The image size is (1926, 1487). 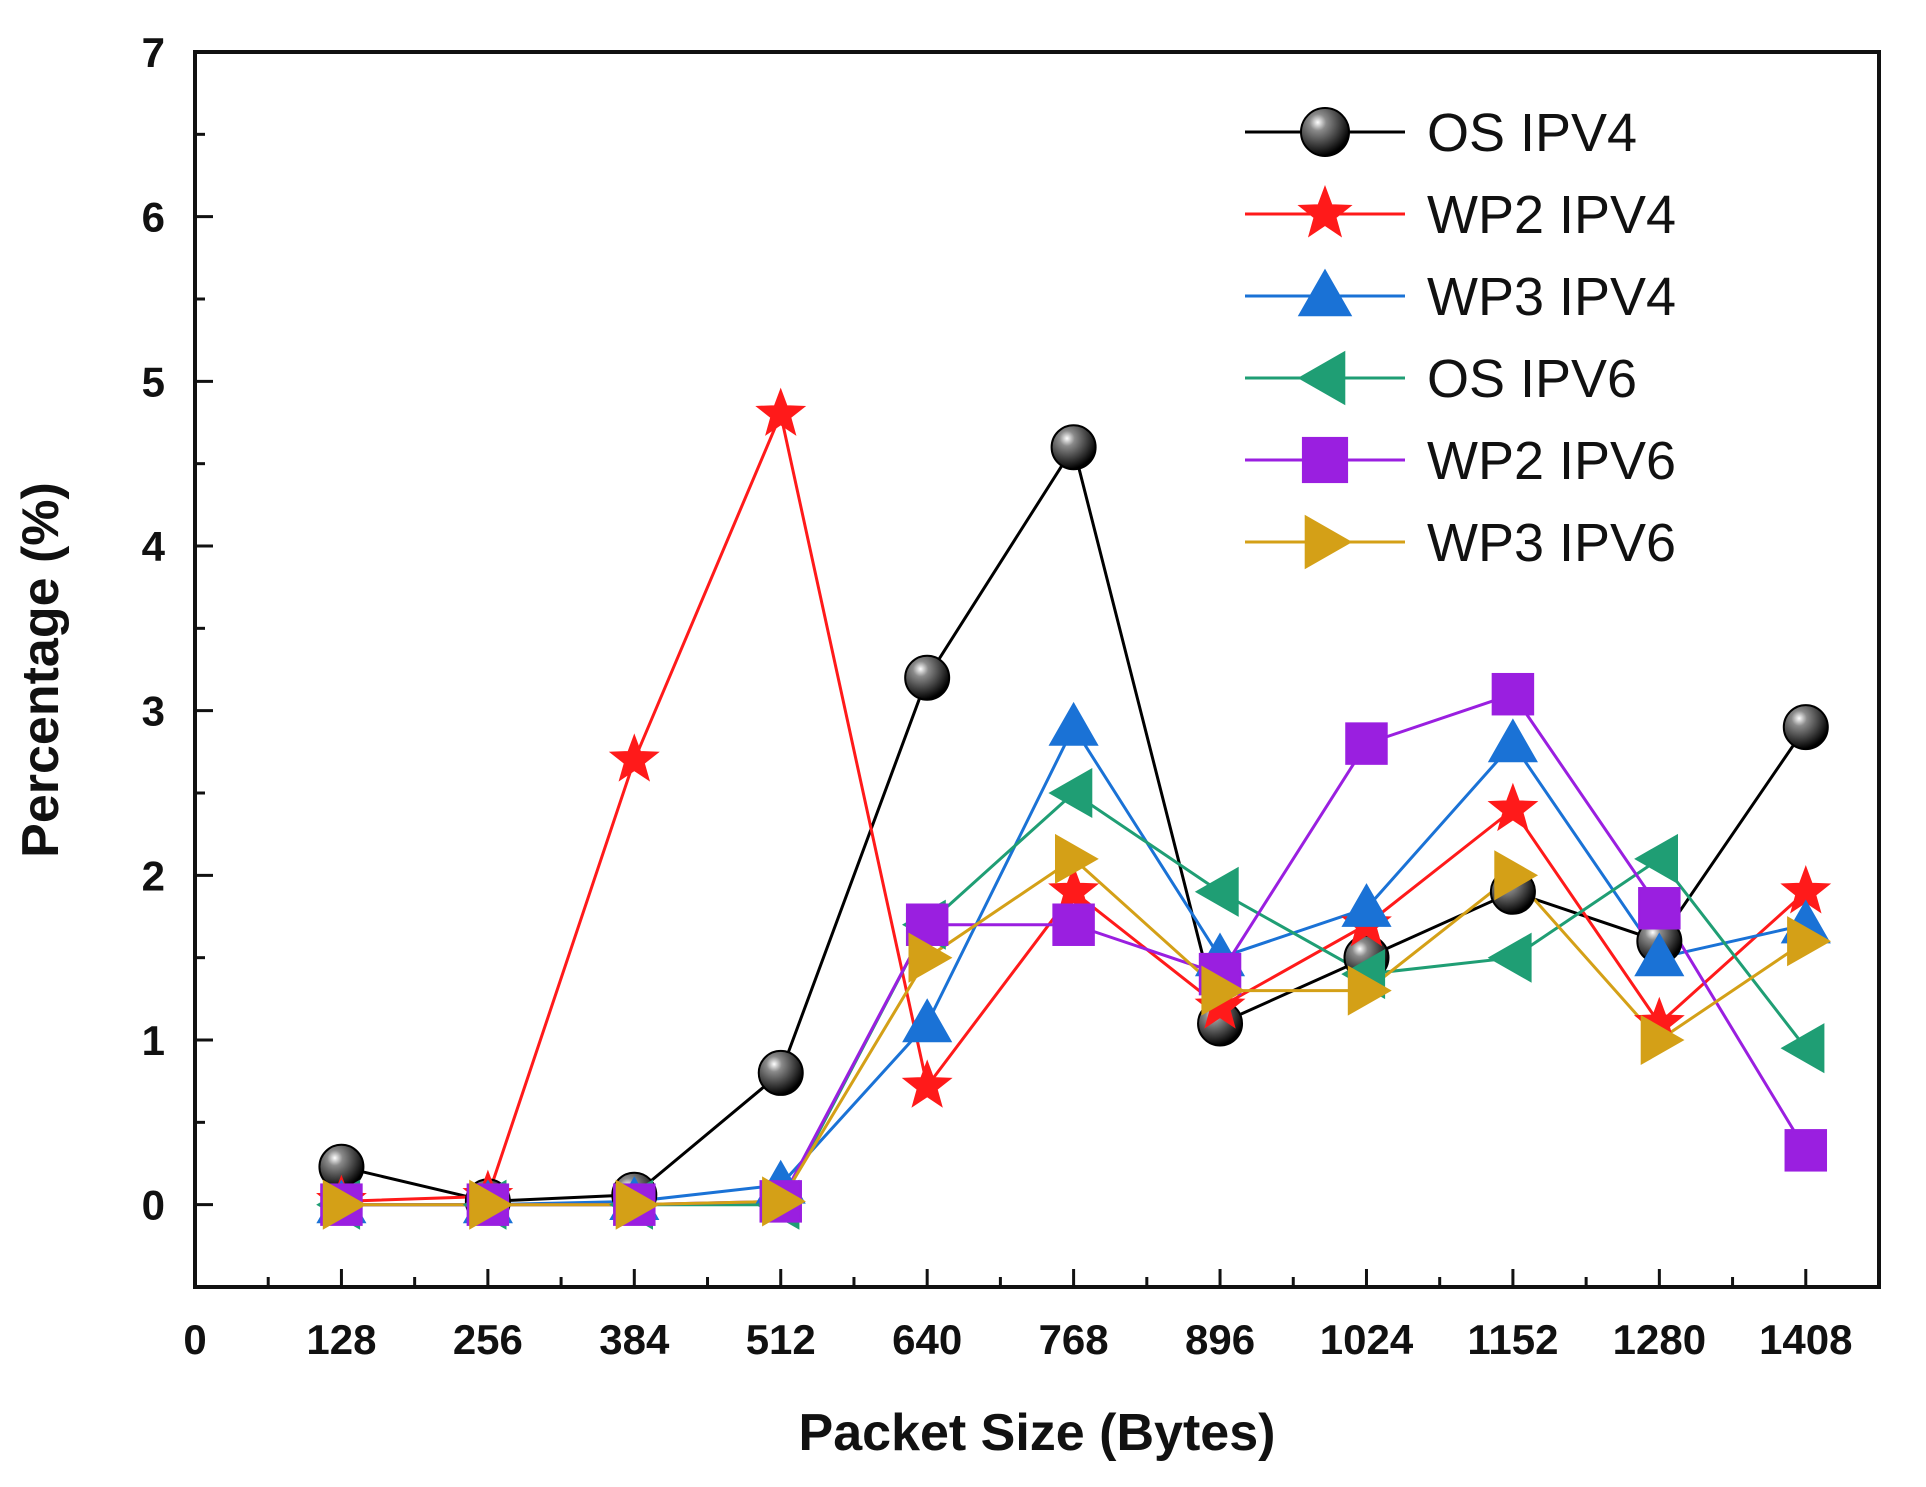 What do you see at coordinates (153, 1040) in the screenshot?
I see `y-tick-label: 1` at bounding box center [153, 1040].